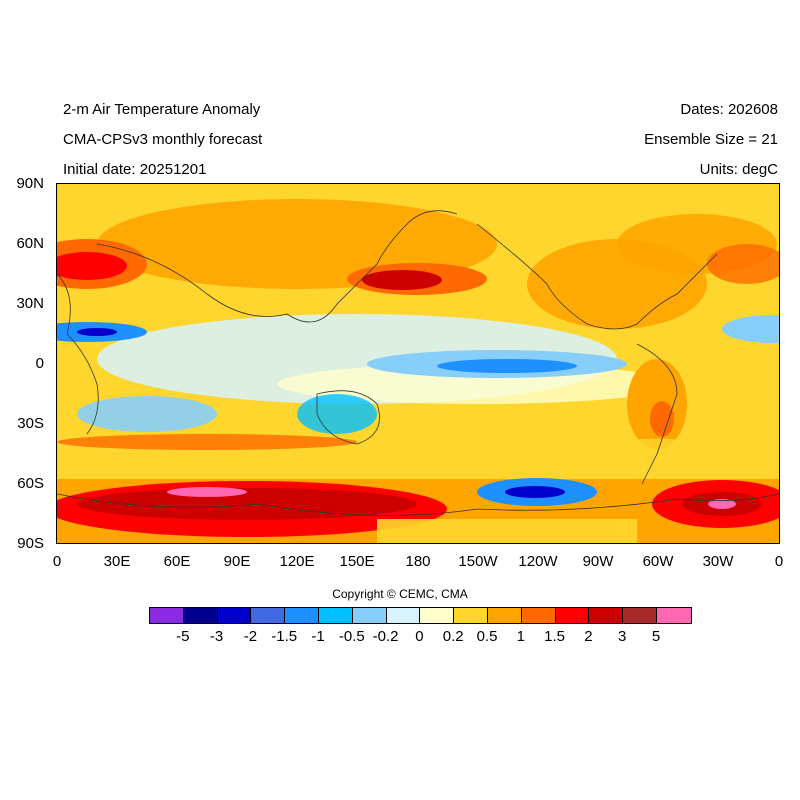 The width and height of the screenshot is (800, 800). What do you see at coordinates (750, 329) in the screenshot?
I see `atlantic-cool` at bounding box center [750, 329].